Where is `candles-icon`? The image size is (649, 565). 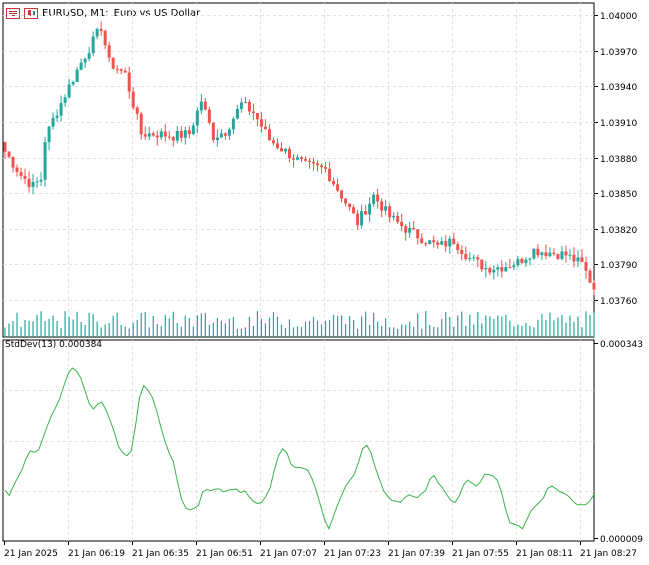 candles-icon is located at coordinates (31, 13).